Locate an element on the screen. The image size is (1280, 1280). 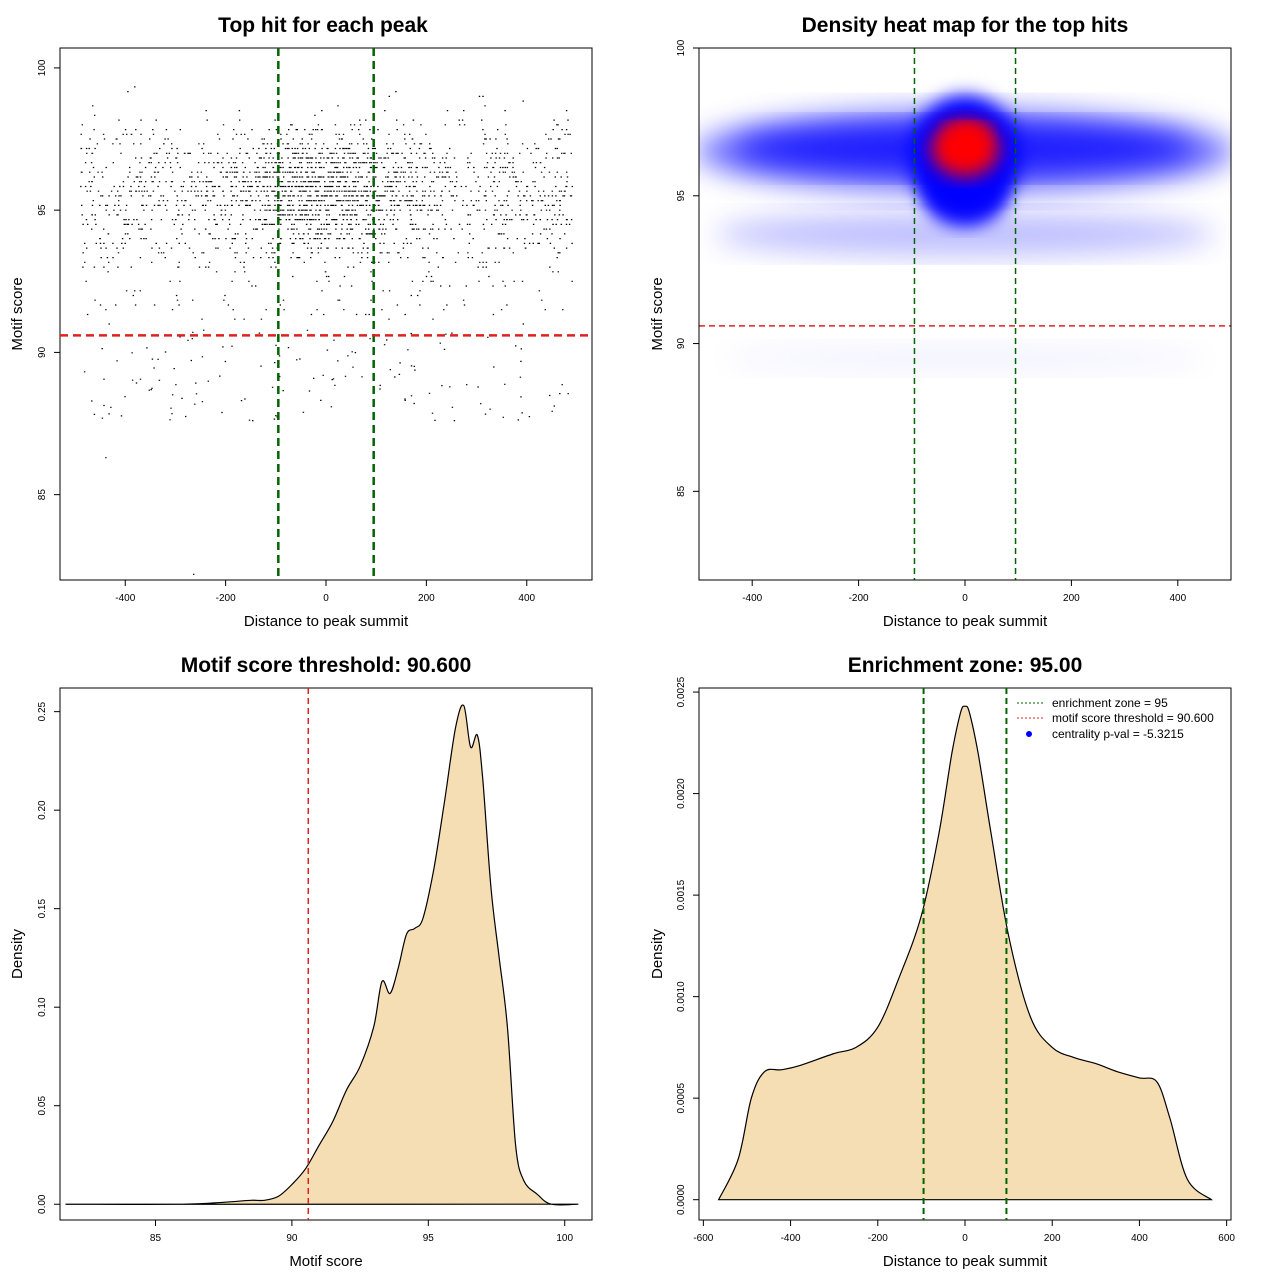
panel-1-y-tick-label: 100 is located at coordinates (42, 67).